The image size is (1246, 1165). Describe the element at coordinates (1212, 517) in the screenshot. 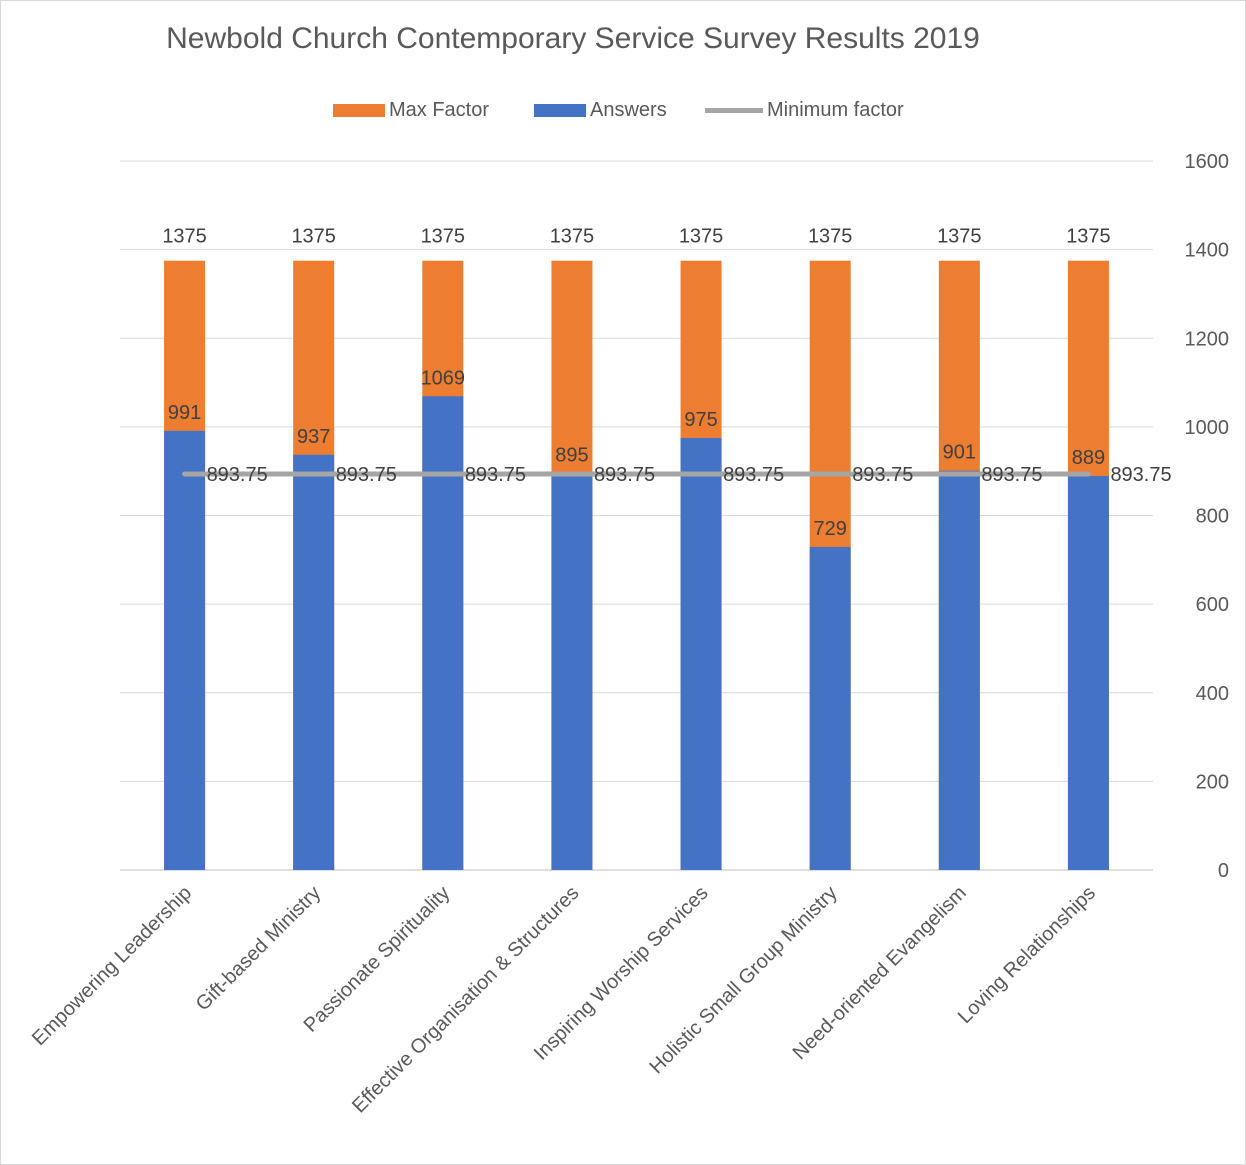

I see `y-tick-label: 800` at that location.